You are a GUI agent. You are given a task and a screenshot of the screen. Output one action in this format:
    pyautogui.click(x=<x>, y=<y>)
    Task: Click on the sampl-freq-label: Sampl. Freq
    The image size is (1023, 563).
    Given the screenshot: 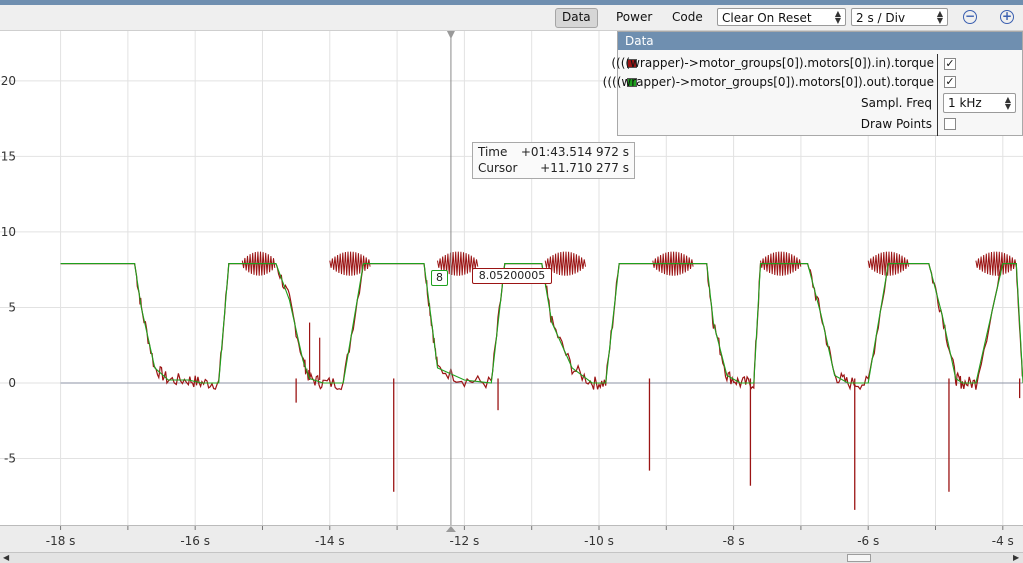 What is the action you would take?
    pyautogui.click(x=896, y=103)
    